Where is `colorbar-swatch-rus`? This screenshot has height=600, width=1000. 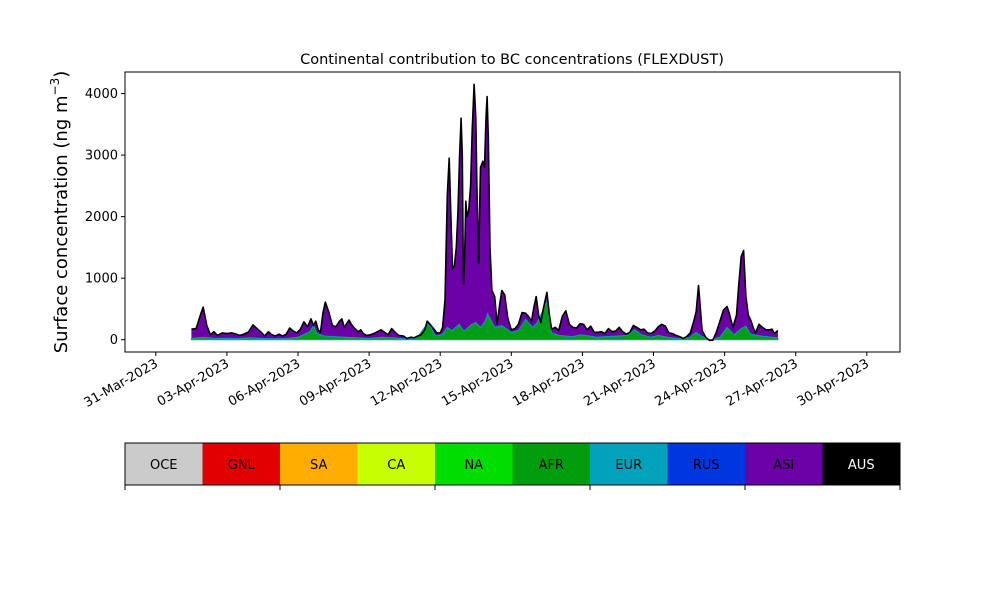 colorbar-swatch-rus is located at coordinates (706, 464).